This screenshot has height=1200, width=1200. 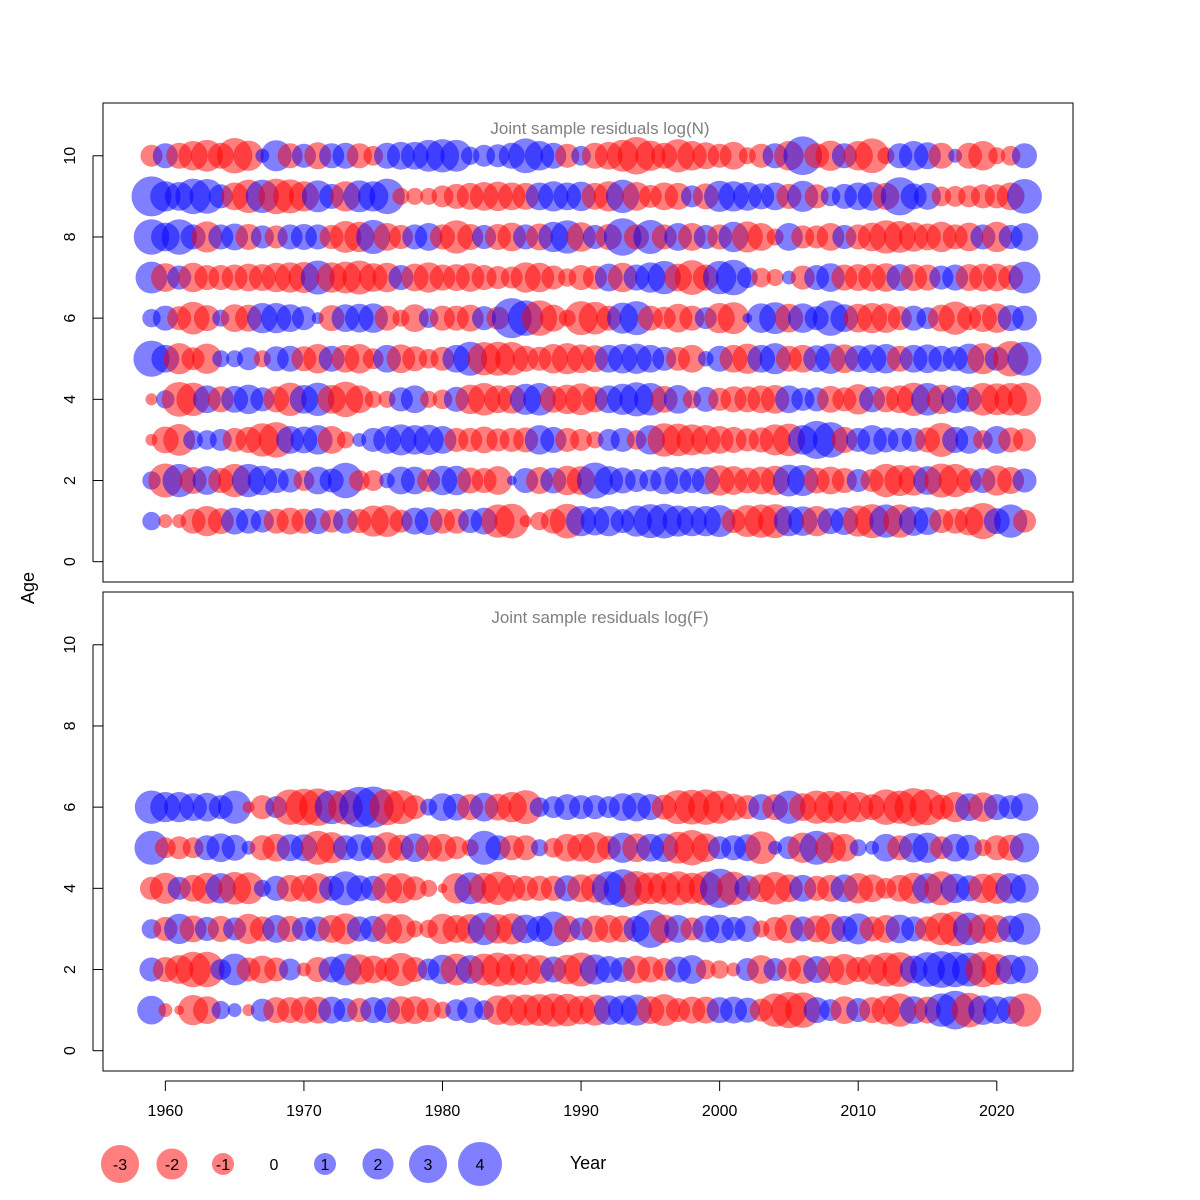 I want to click on legend-item: -1, so click(x=223, y=1164).